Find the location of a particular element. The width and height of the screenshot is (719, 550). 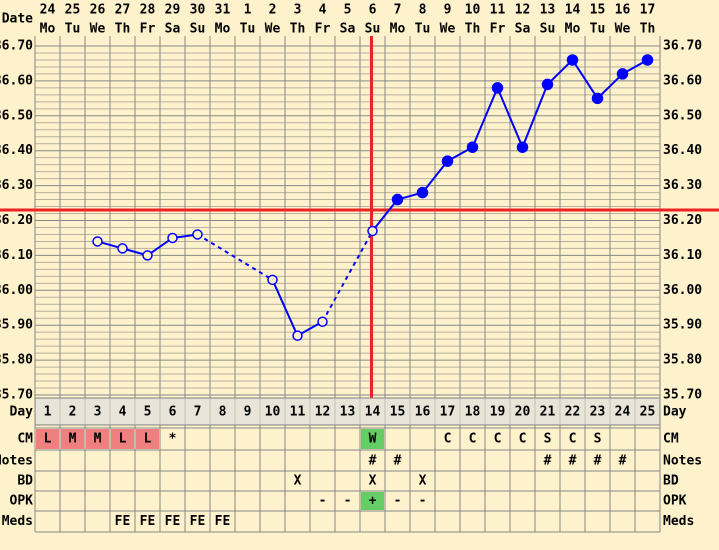

date-label: 2 is located at coordinates (273, 10).